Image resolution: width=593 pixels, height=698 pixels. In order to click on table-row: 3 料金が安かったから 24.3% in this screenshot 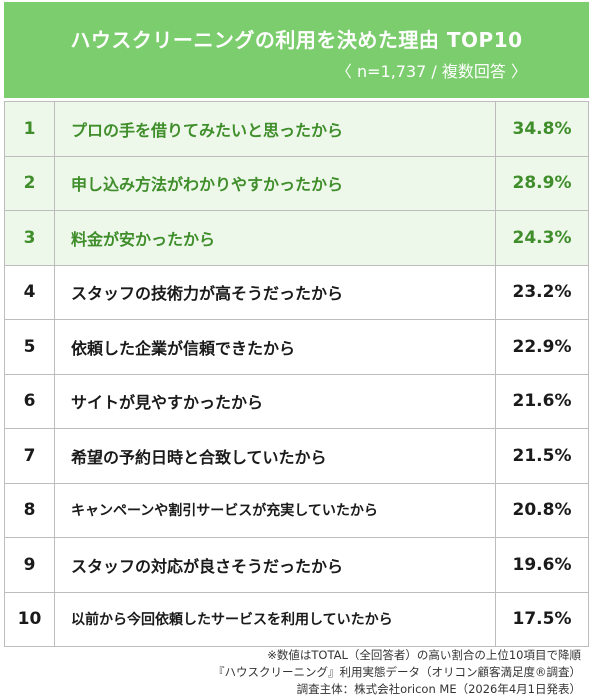, I will do `click(296, 238)`.